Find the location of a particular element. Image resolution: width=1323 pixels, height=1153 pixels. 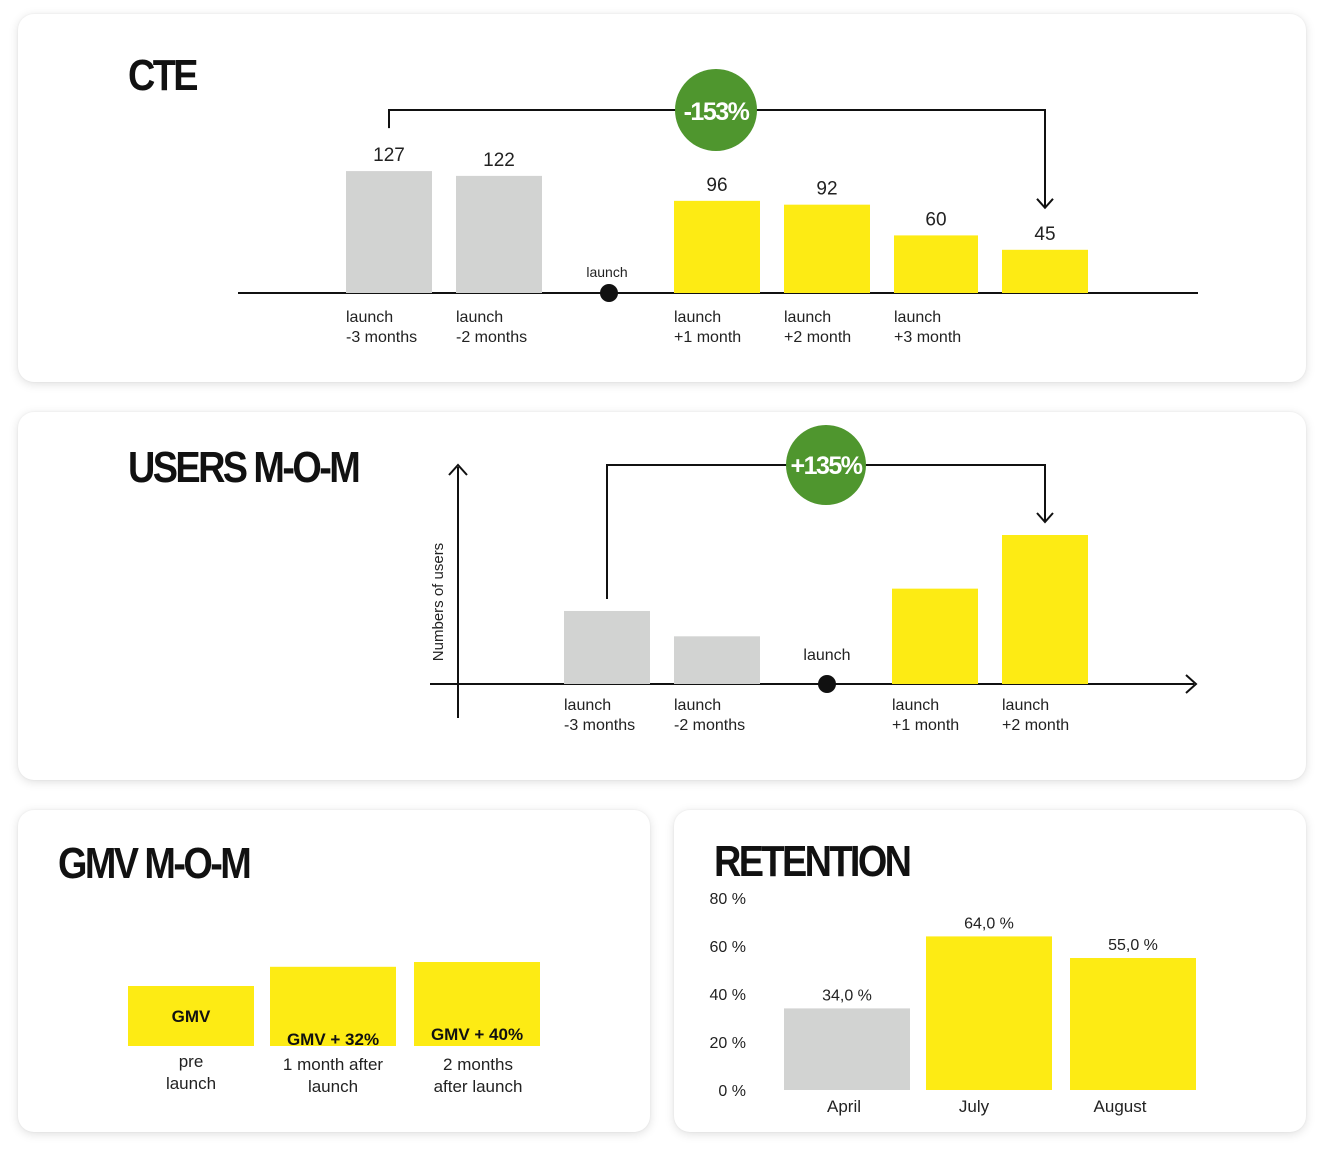

users-y-axis-arrow is located at coordinates (458, 469).